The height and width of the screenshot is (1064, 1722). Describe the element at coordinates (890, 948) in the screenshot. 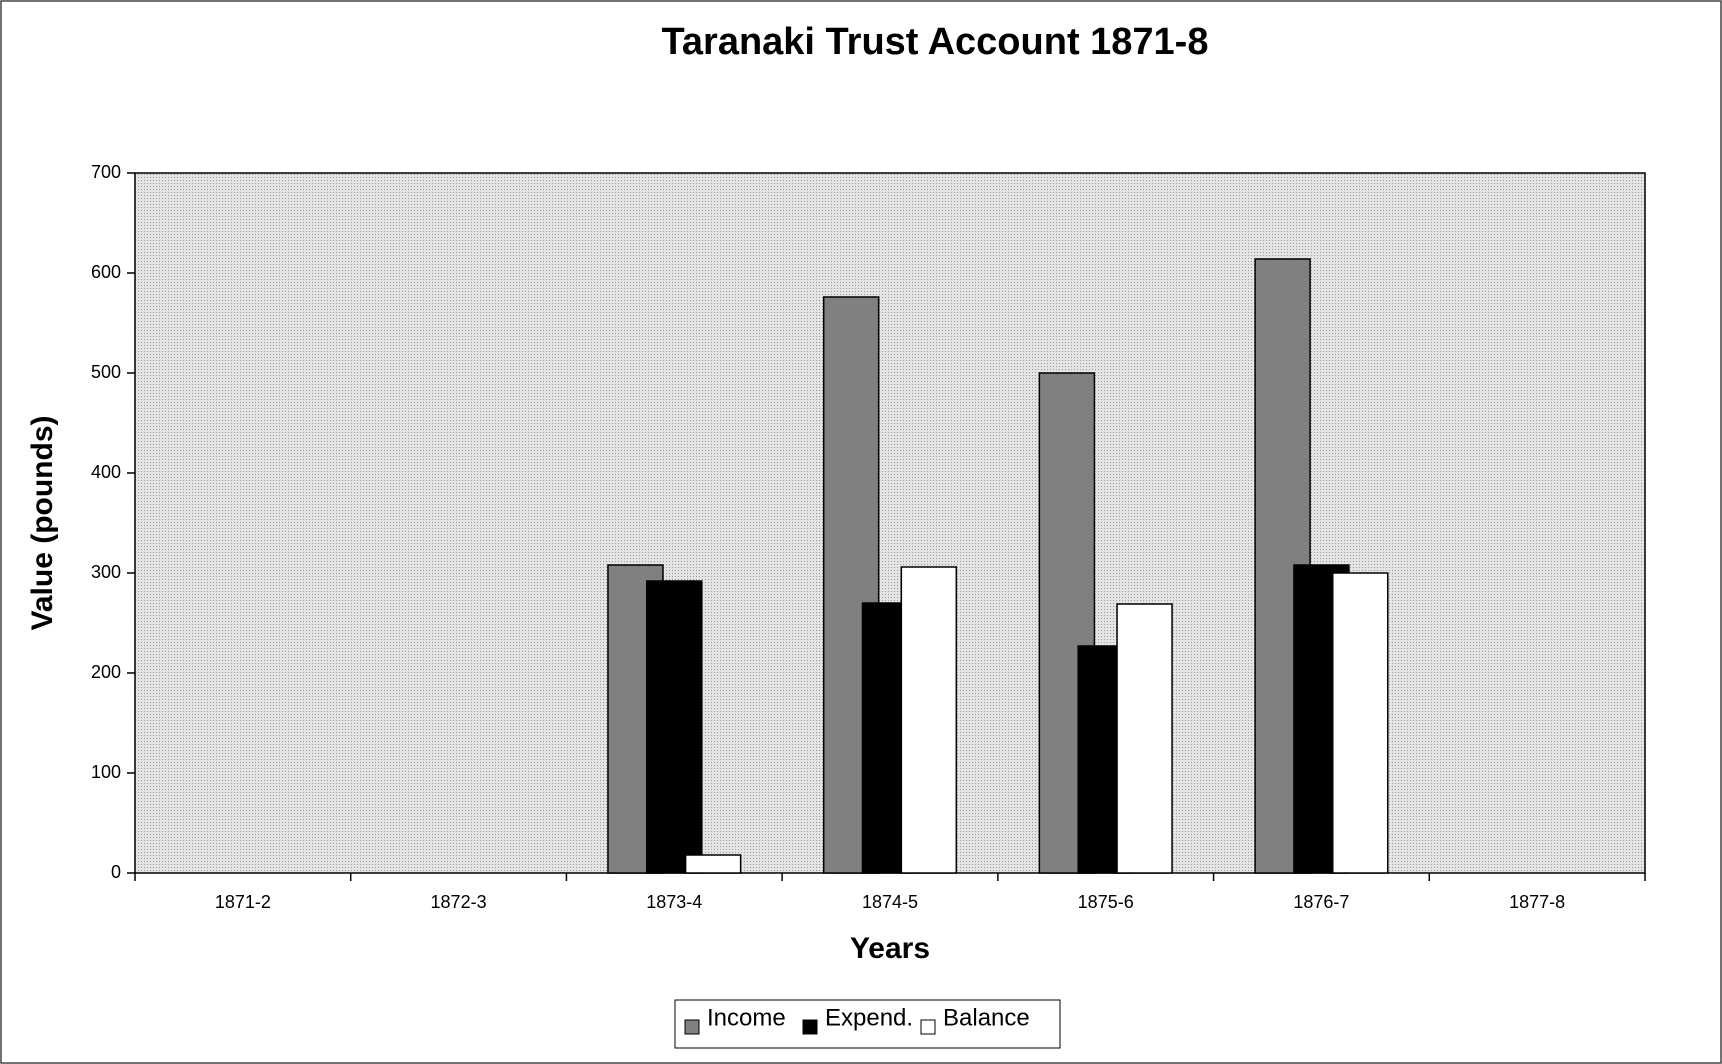

I see `x-axis-label: Years` at that location.